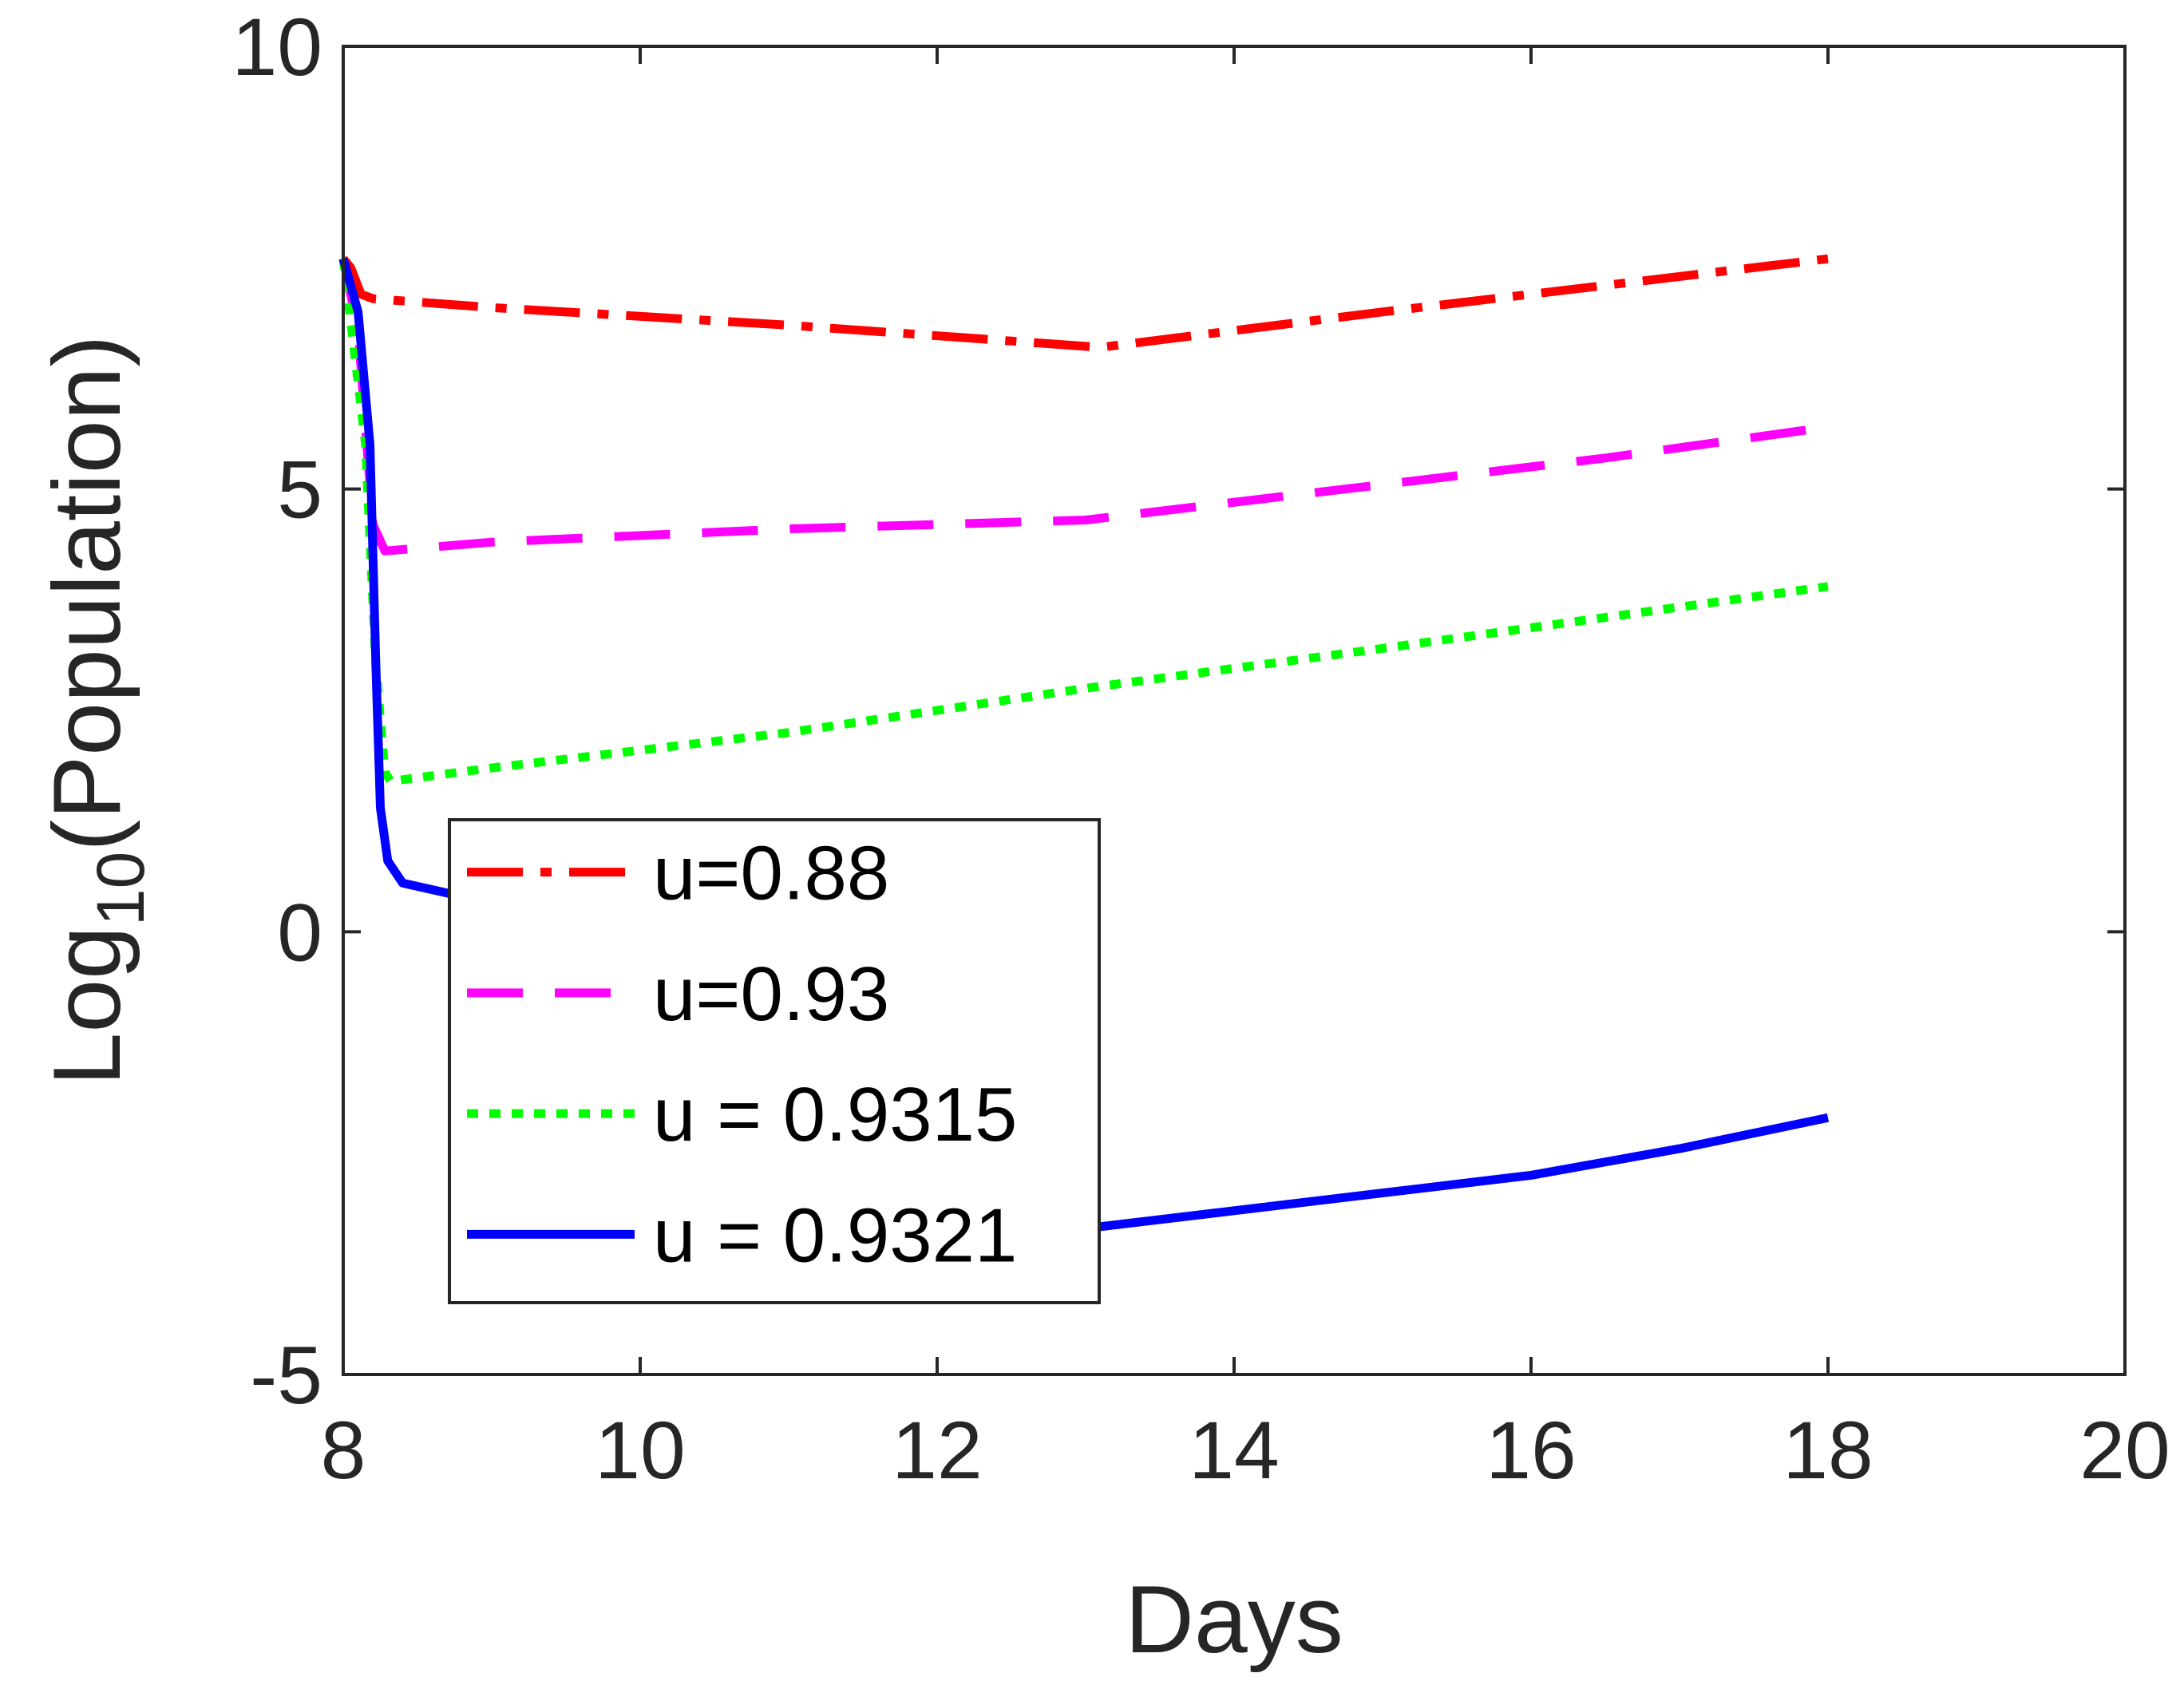 Image resolution: width=2184 pixels, height=1681 pixels. What do you see at coordinates (1234, 1451) in the screenshot?
I see `x-tick-label: 14` at bounding box center [1234, 1451].